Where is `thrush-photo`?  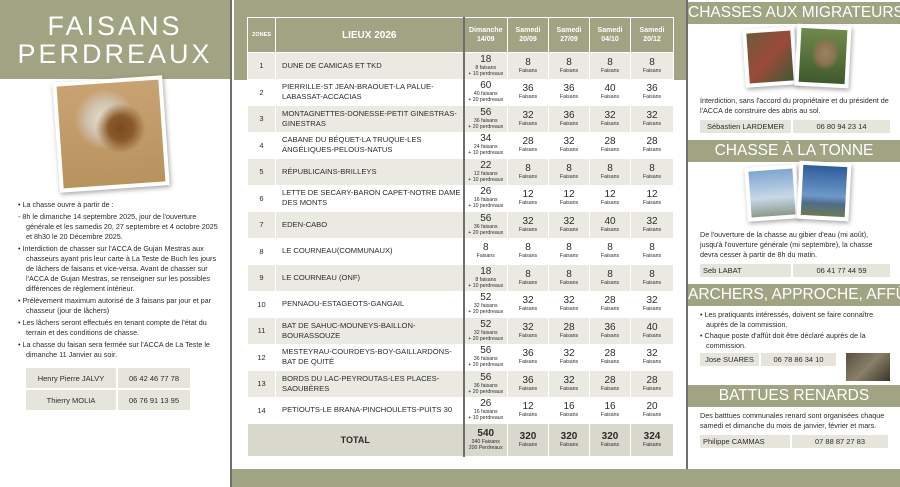
thrush-photo is located at coordinates (823, 56).